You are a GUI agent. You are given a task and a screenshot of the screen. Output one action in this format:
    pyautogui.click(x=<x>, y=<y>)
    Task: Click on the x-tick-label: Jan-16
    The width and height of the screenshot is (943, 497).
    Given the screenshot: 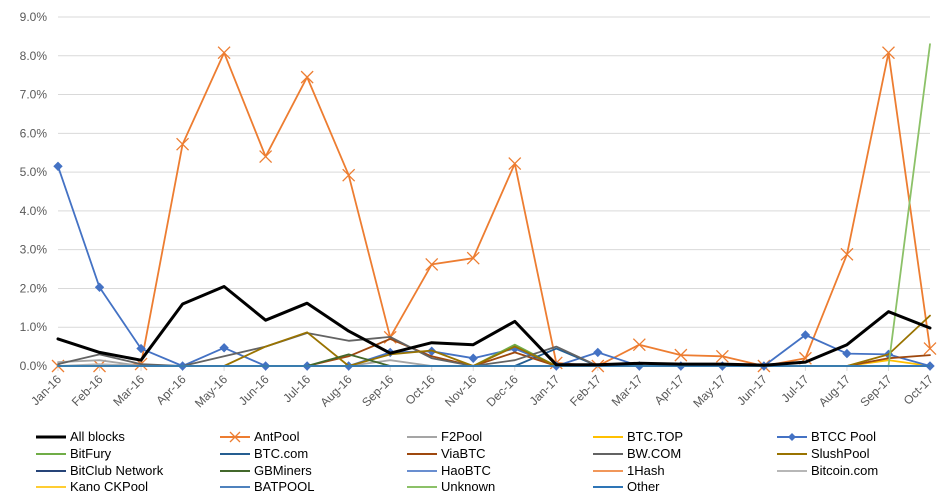 What is the action you would take?
    pyautogui.click(x=46, y=390)
    